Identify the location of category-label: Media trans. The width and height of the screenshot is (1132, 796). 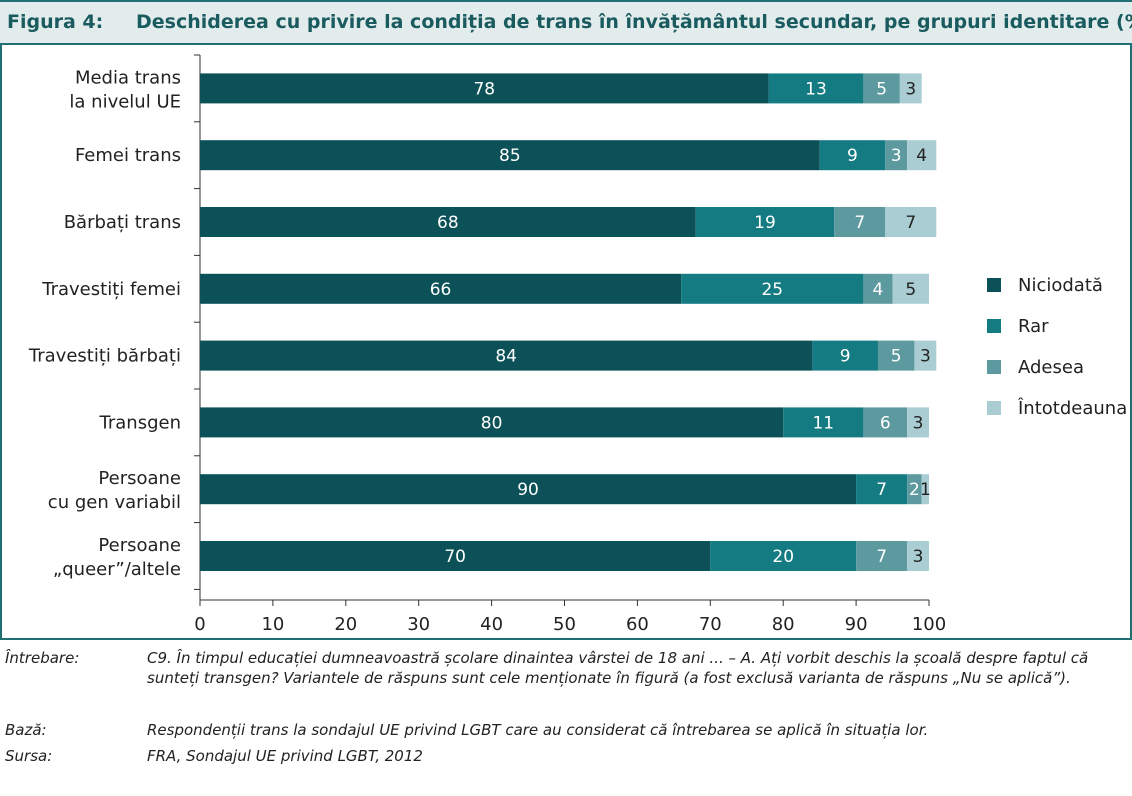
(128, 77).